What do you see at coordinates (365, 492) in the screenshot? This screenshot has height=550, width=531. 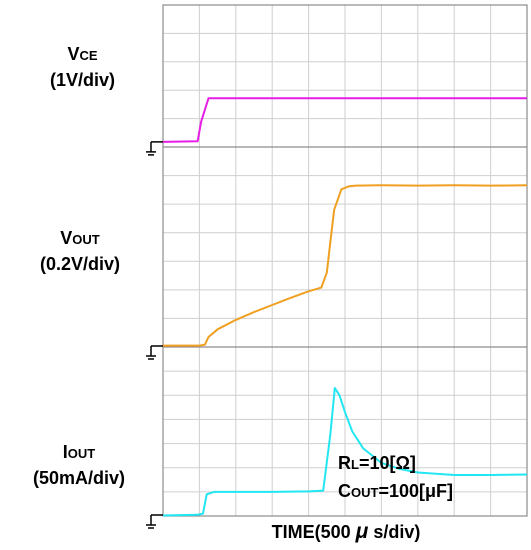 I see `cout-sub: OUT` at bounding box center [365, 492].